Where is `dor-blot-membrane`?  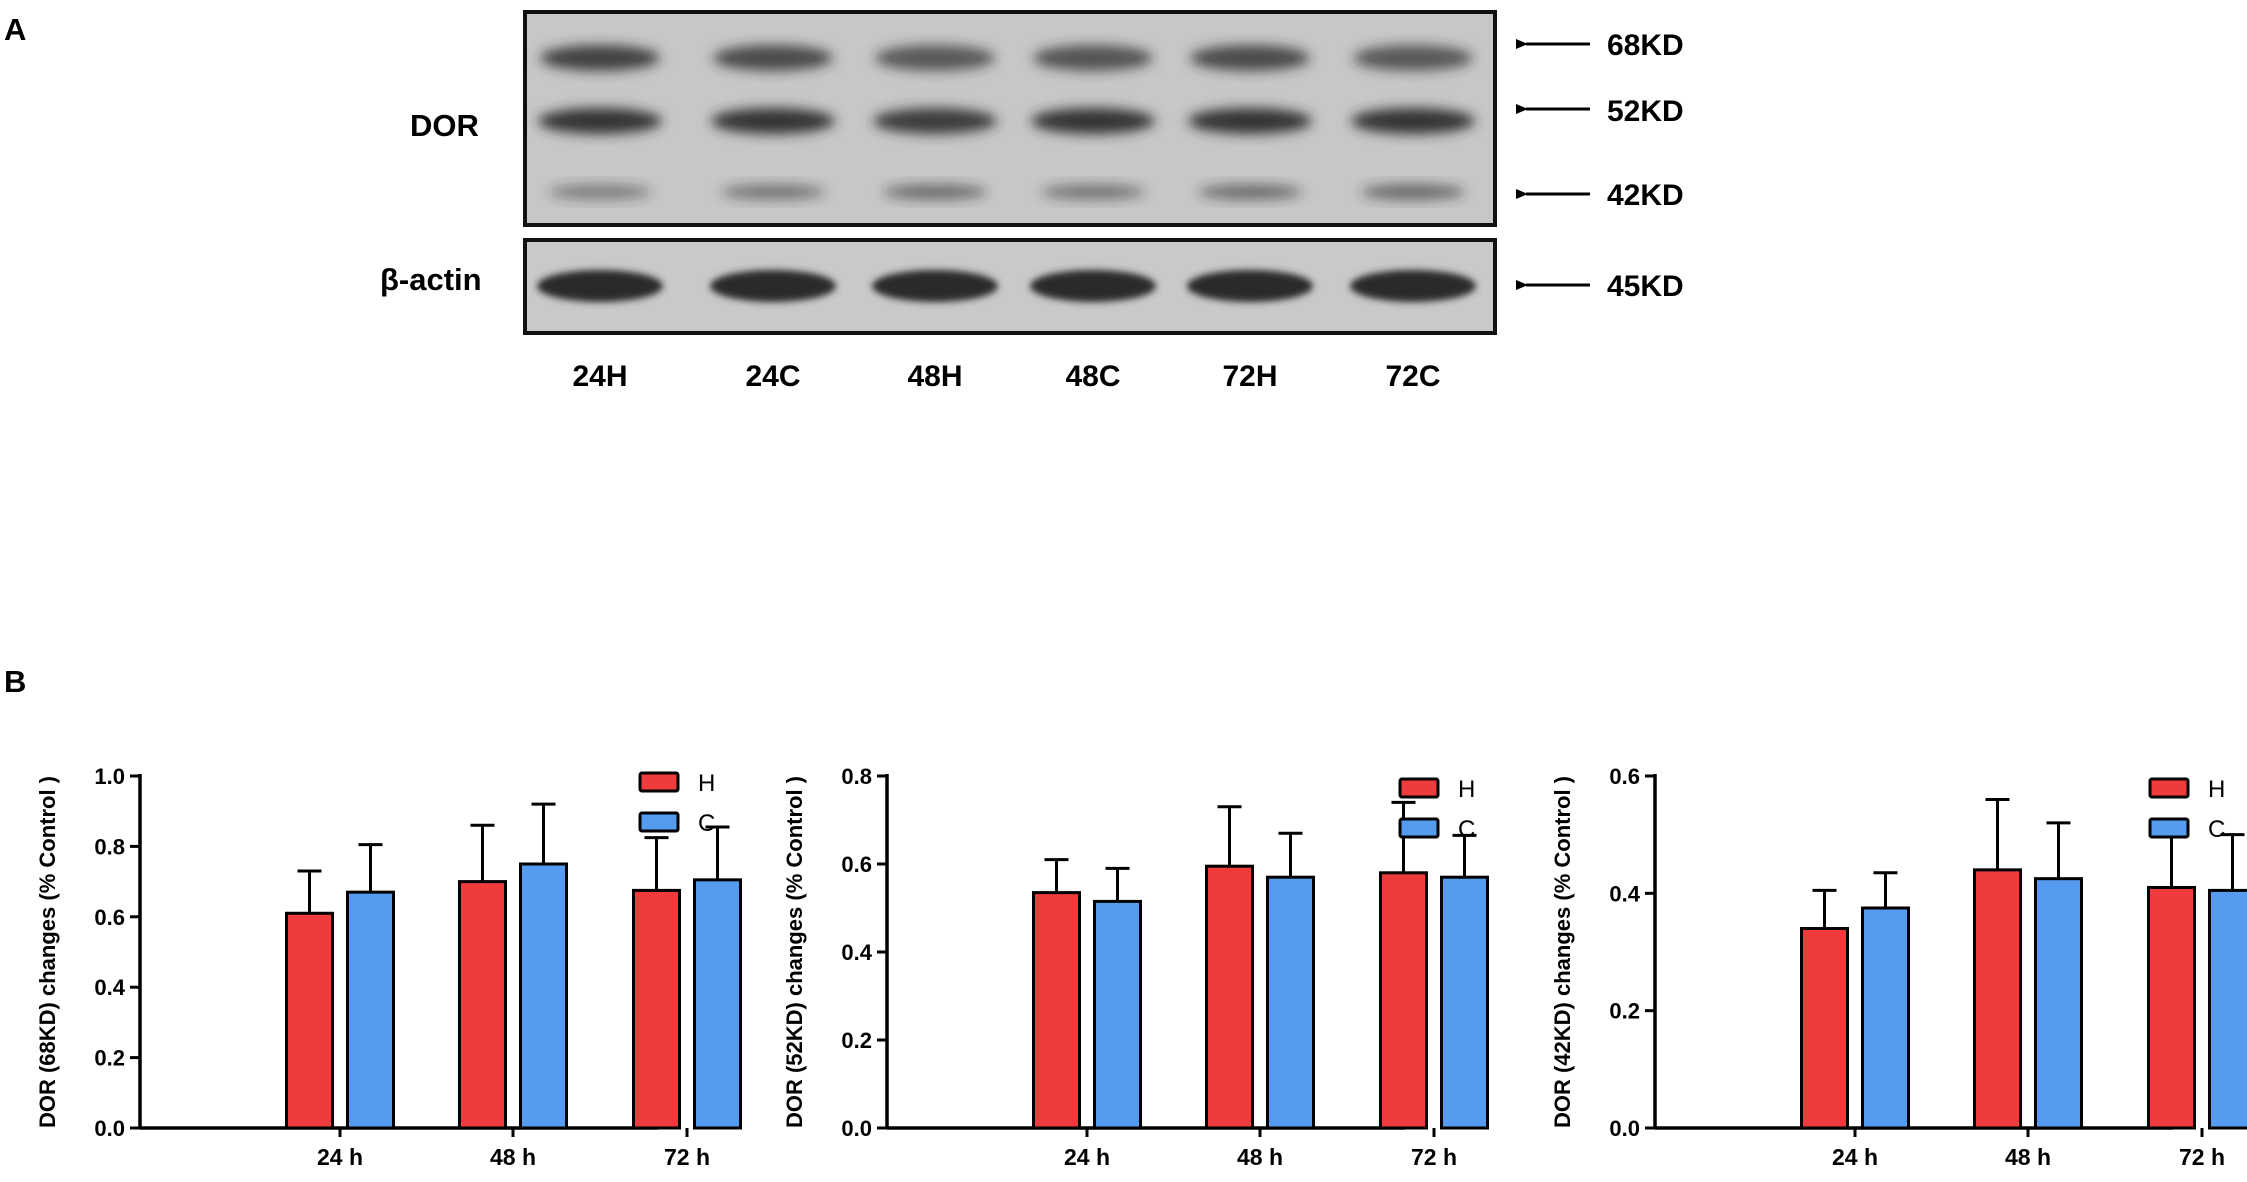
dor-blot-membrane is located at coordinates (1010, 118).